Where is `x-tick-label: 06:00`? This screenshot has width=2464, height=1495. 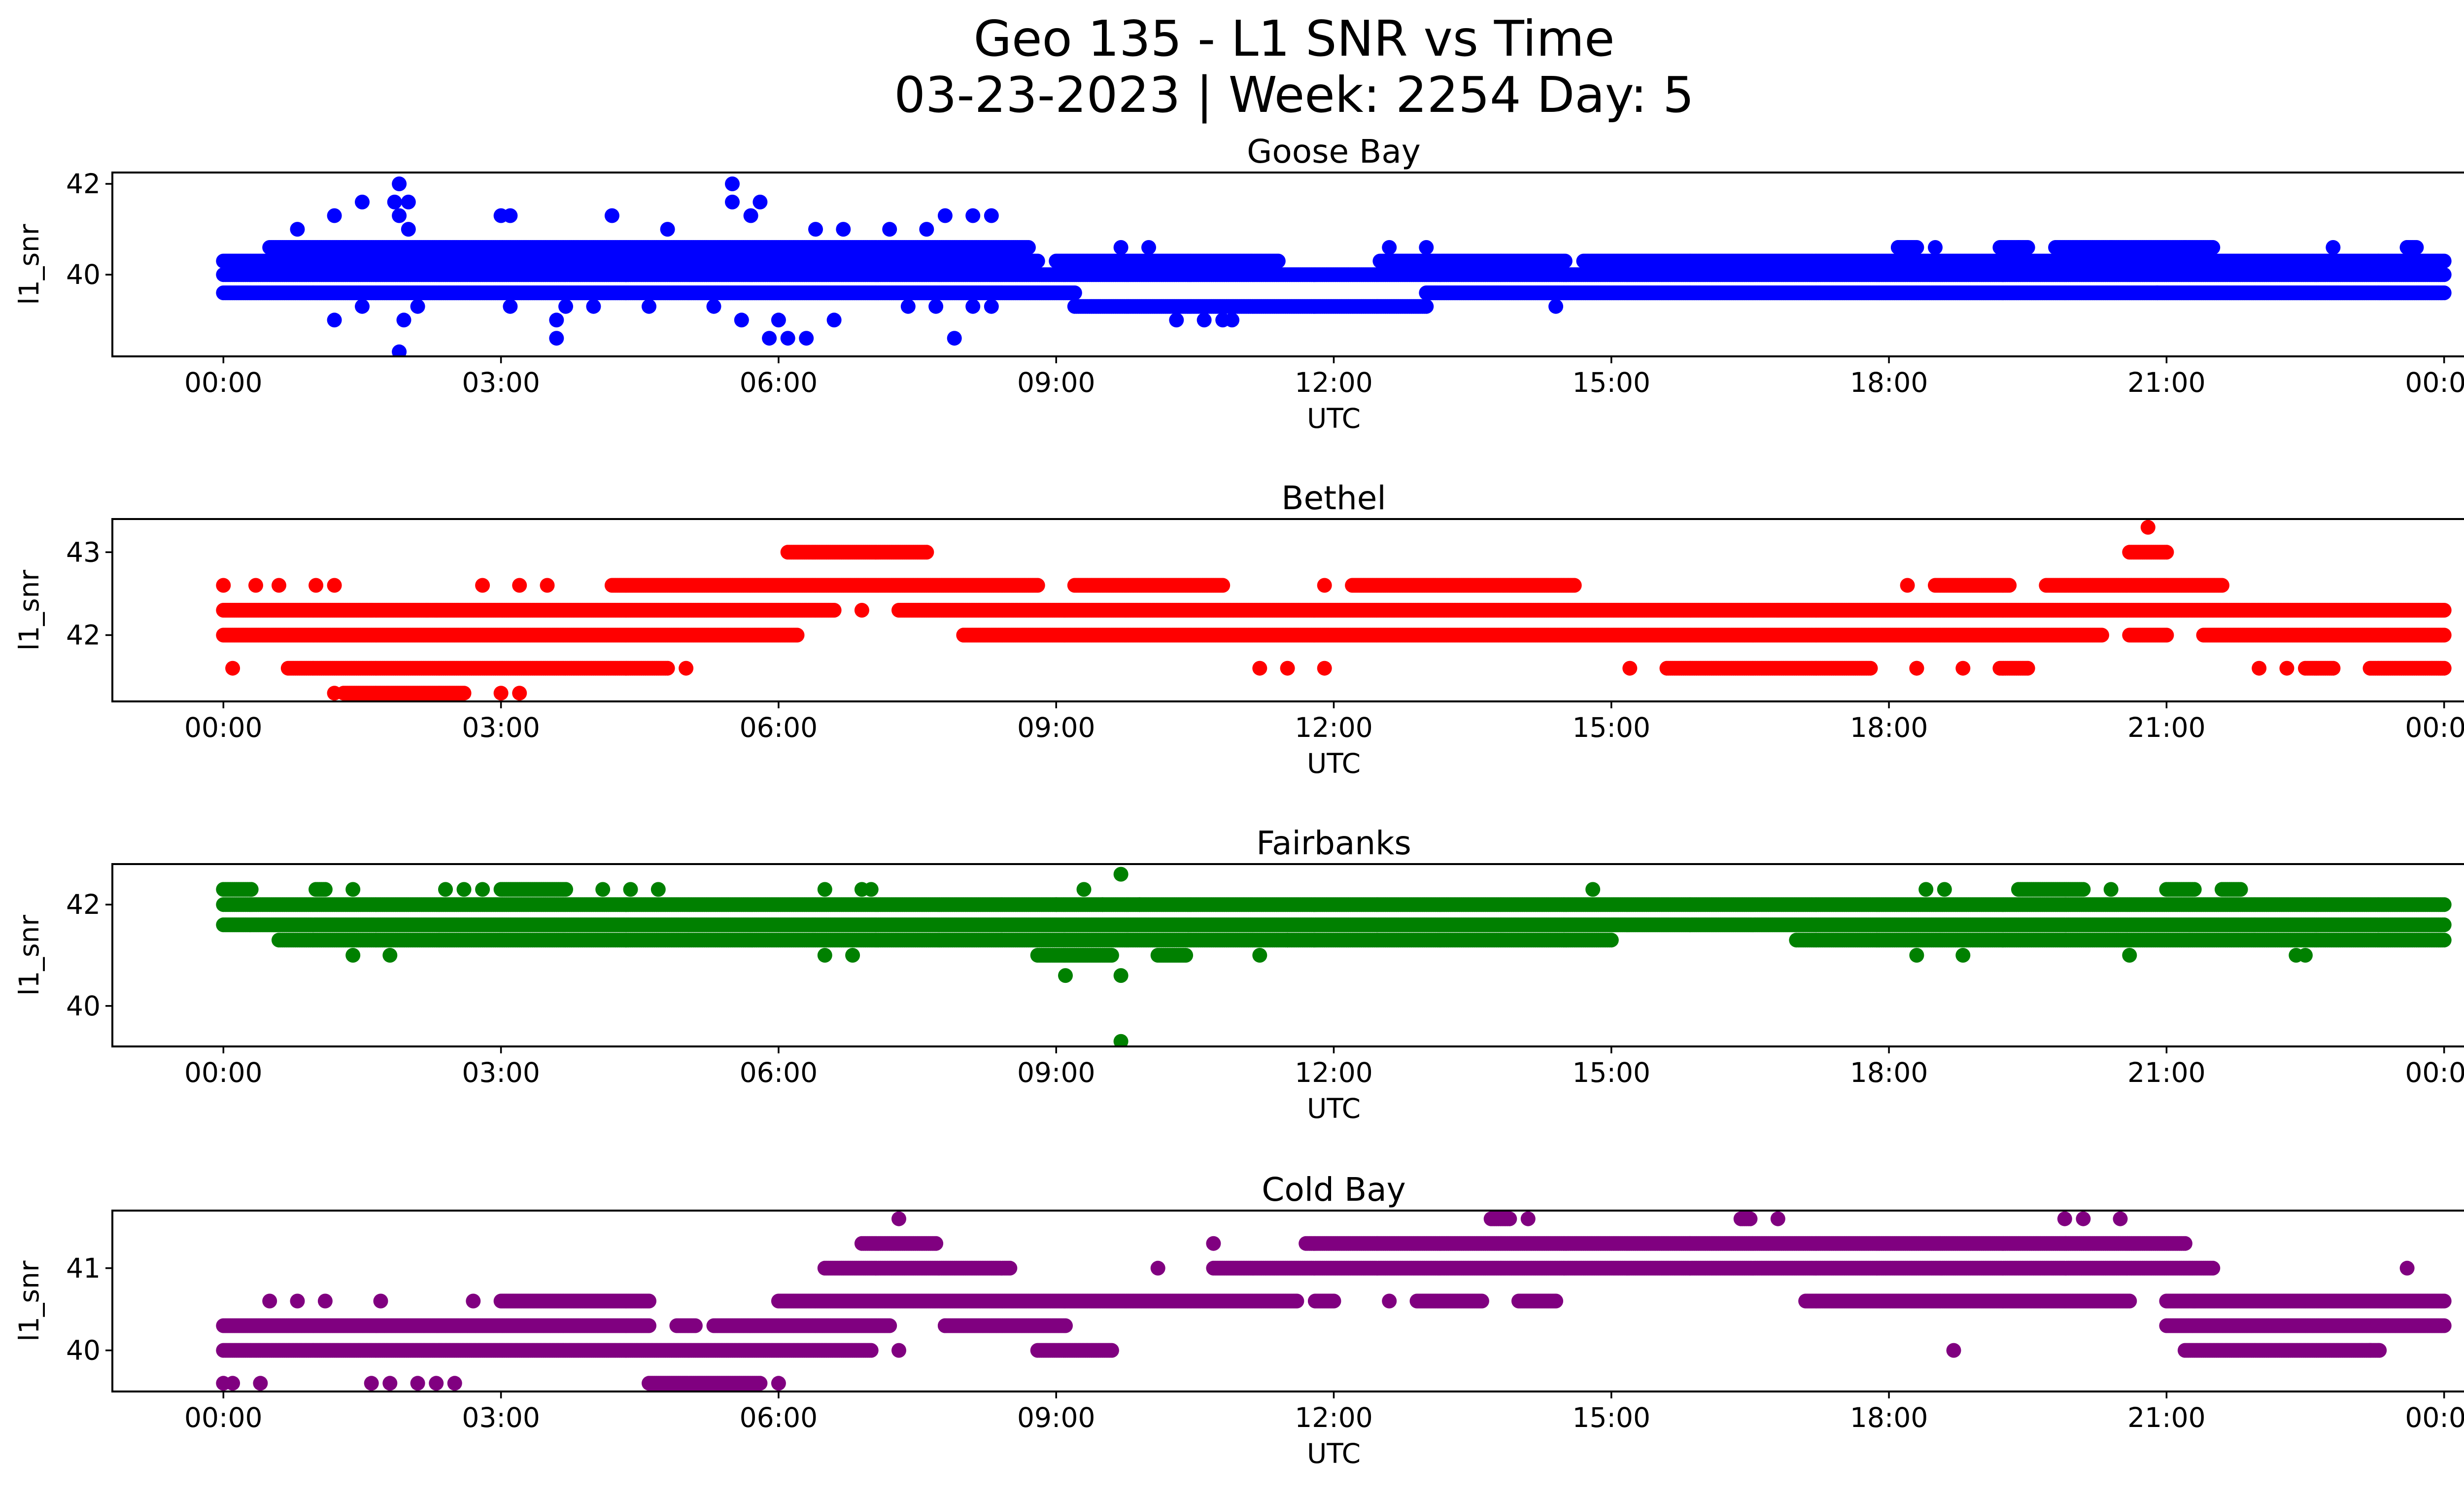
x-tick-label: 06:00 is located at coordinates (779, 382).